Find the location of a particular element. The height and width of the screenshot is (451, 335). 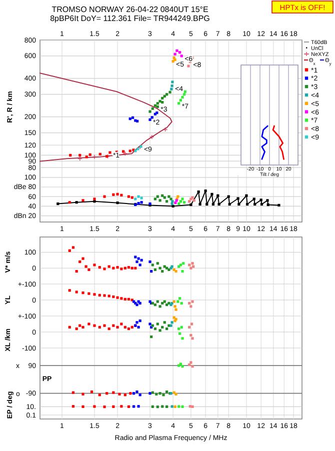

chart-subtitle: 8pBP6It DoY= 112.361 File= TR944249.BPG is located at coordinates (130, 18).